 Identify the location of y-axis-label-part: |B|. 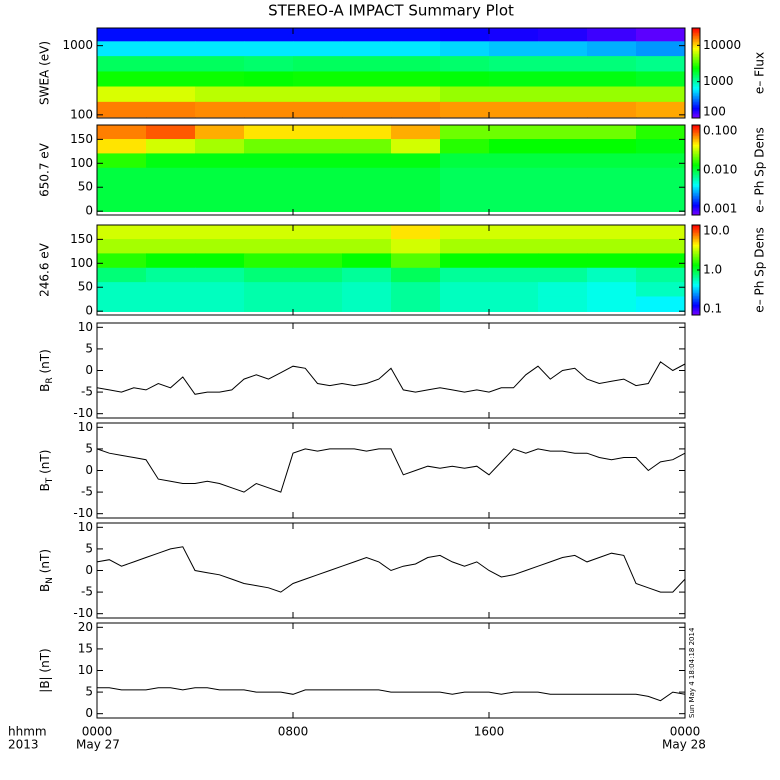
(45, 684).